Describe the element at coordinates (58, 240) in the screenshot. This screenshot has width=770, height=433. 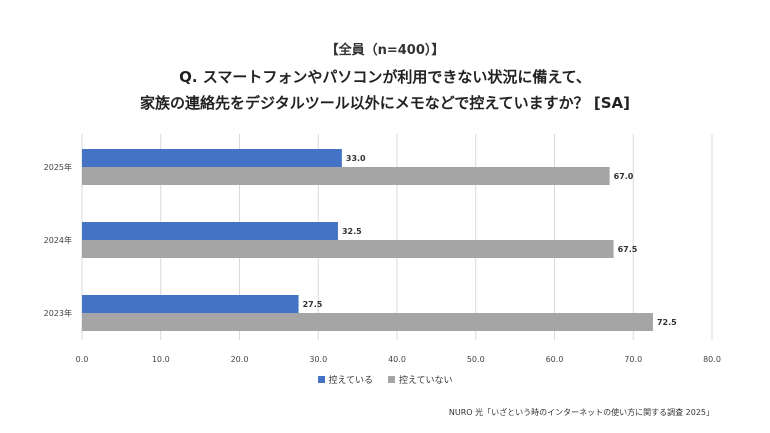
I see `category-label: 2024年` at that location.